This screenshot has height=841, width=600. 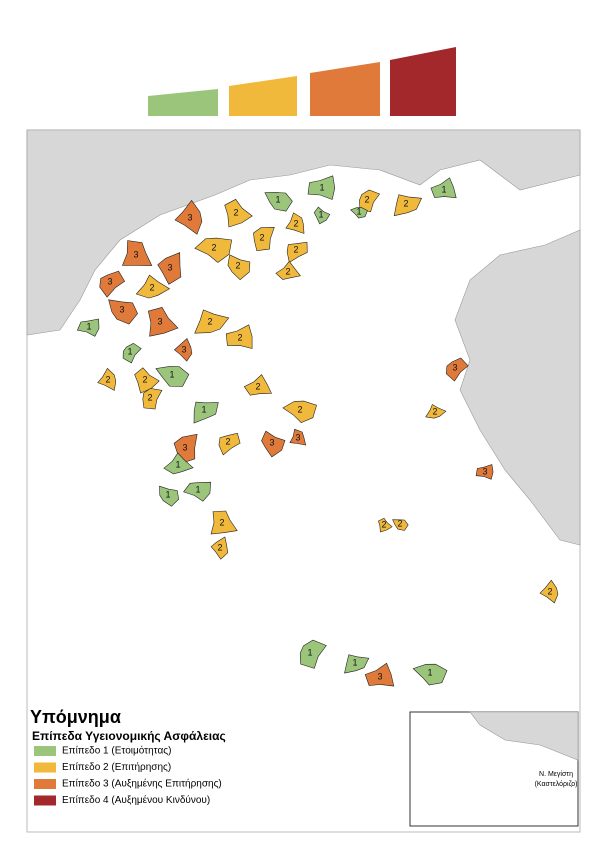 I want to click on legend-title: Υπόμνημα, so click(x=75, y=717).